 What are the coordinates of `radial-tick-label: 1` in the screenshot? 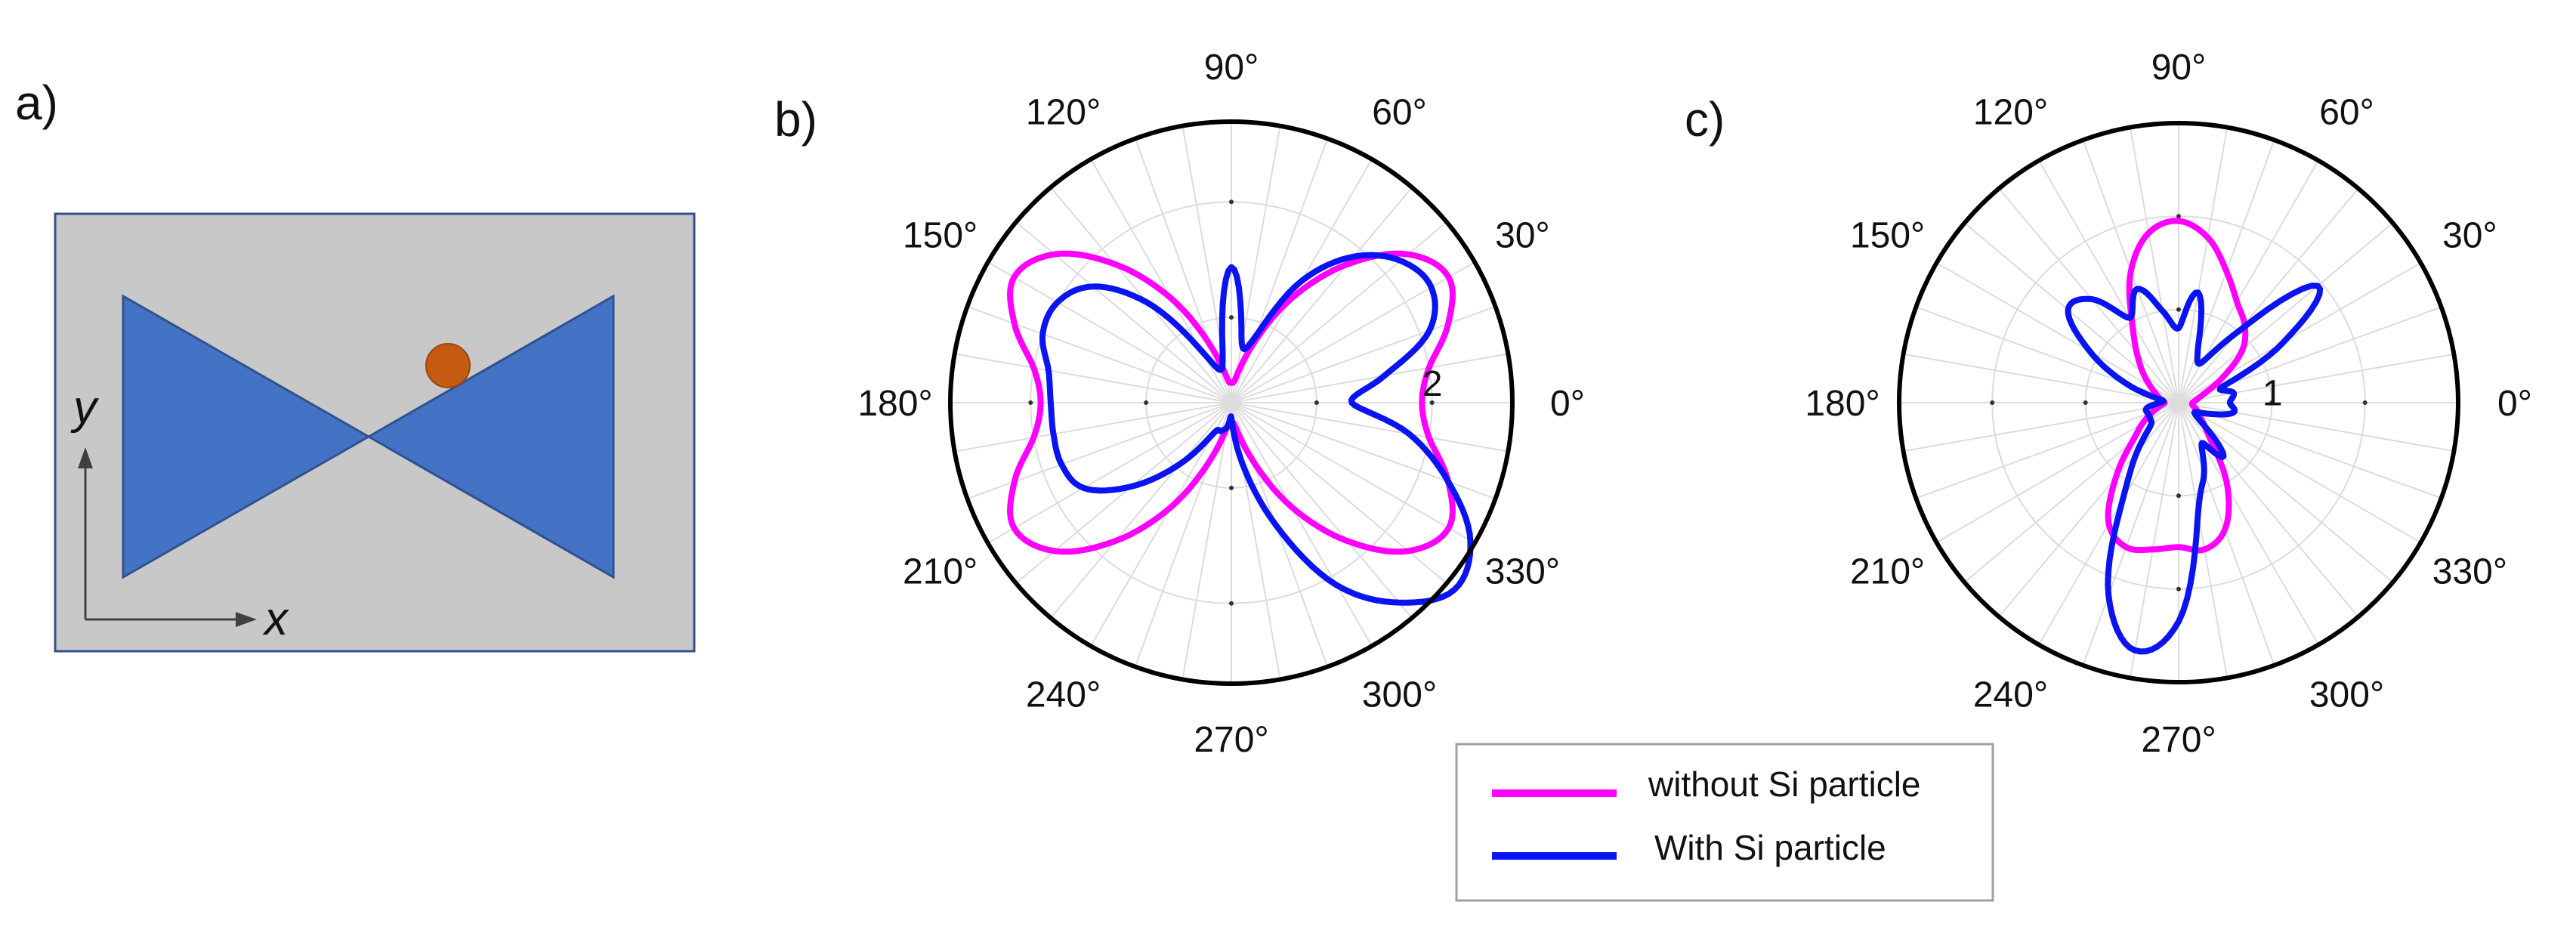 It's located at (2272, 393).